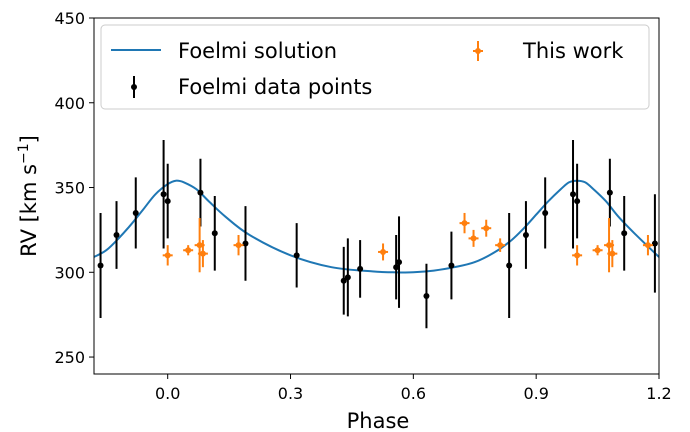 Image resolution: width=690 pixels, height=432 pixels. Describe the element at coordinates (69, 188) in the screenshot. I see `y-tick-label: 350` at that location.